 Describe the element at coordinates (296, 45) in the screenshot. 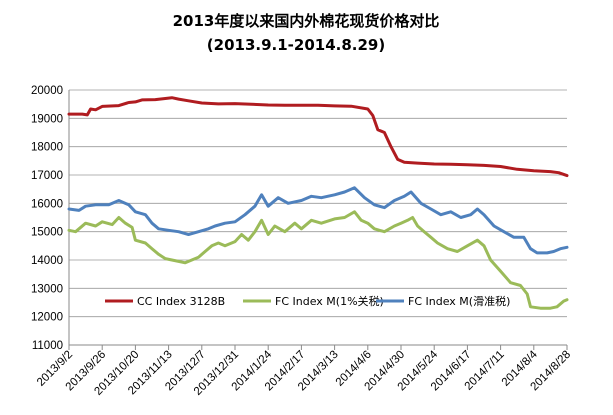

I see `chart-subtitle: (2013.9.1-2014.8.29)` at that location.